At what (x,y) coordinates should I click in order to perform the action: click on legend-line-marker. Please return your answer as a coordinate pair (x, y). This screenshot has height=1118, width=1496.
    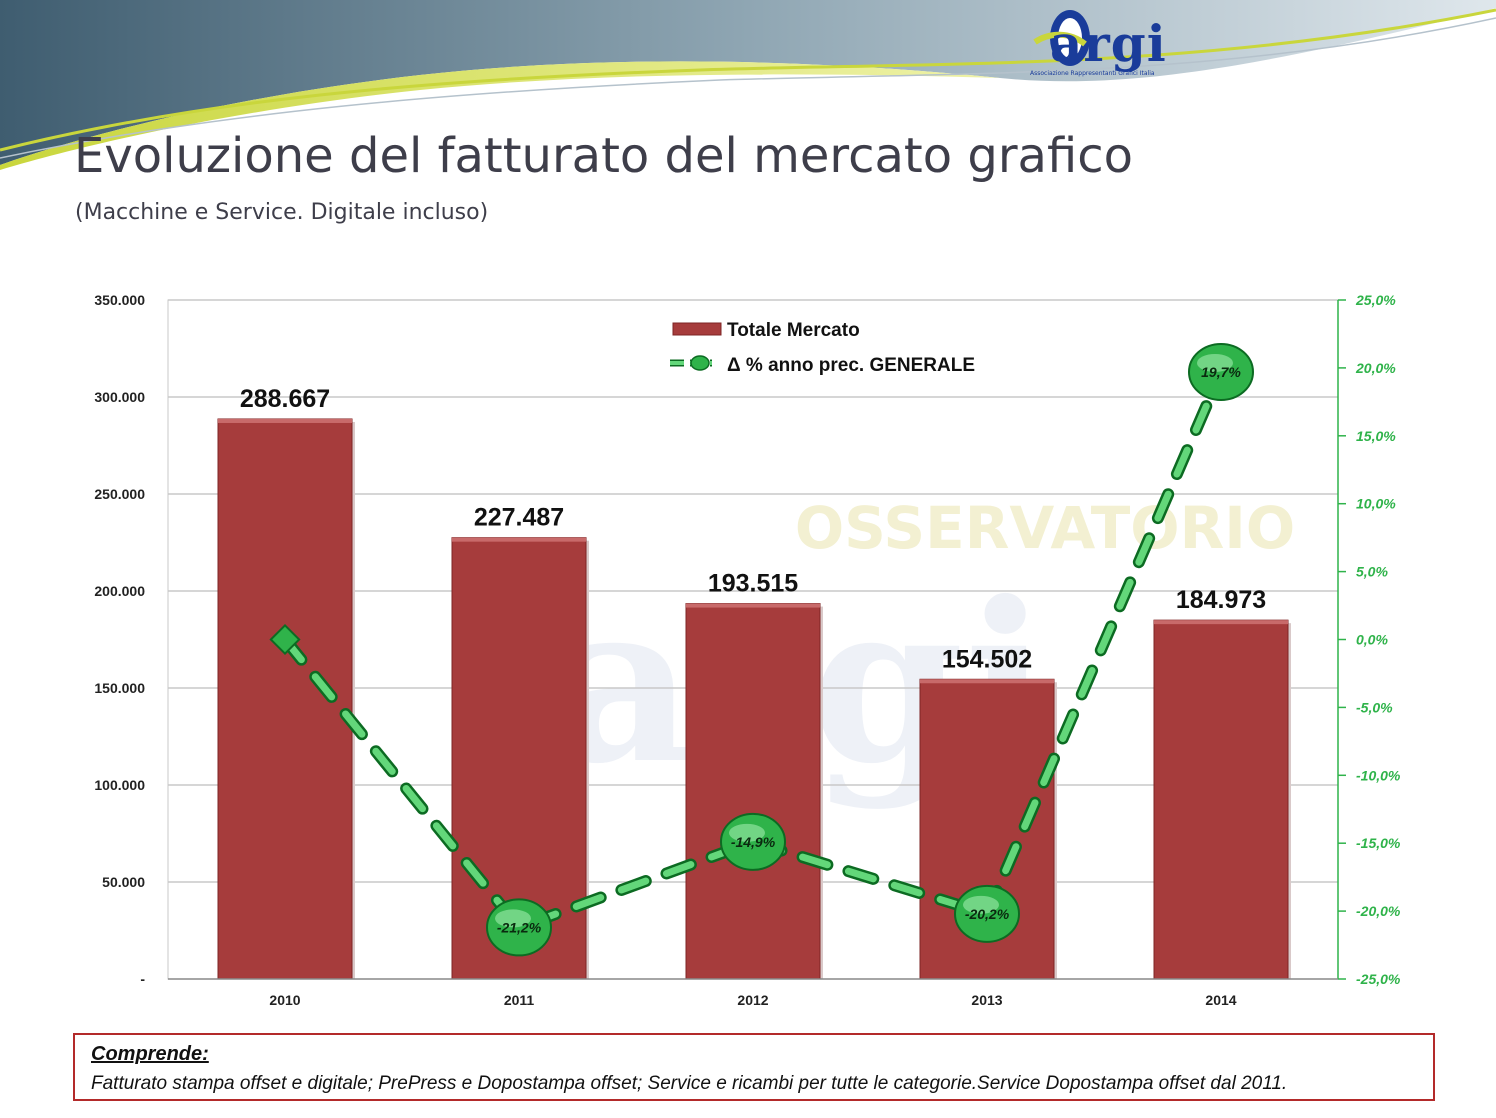
    Looking at the image, I should click on (700, 363).